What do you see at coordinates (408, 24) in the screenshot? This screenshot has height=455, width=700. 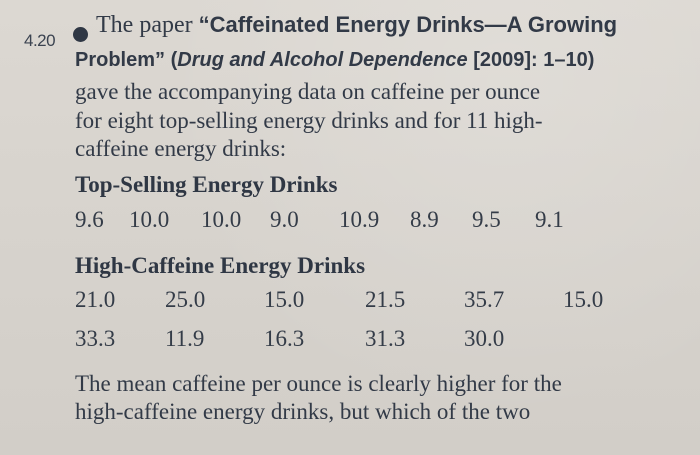 I see `paper-title: “Caffeinated Energy Drinks—A Growing` at bounding box center [408, 24].